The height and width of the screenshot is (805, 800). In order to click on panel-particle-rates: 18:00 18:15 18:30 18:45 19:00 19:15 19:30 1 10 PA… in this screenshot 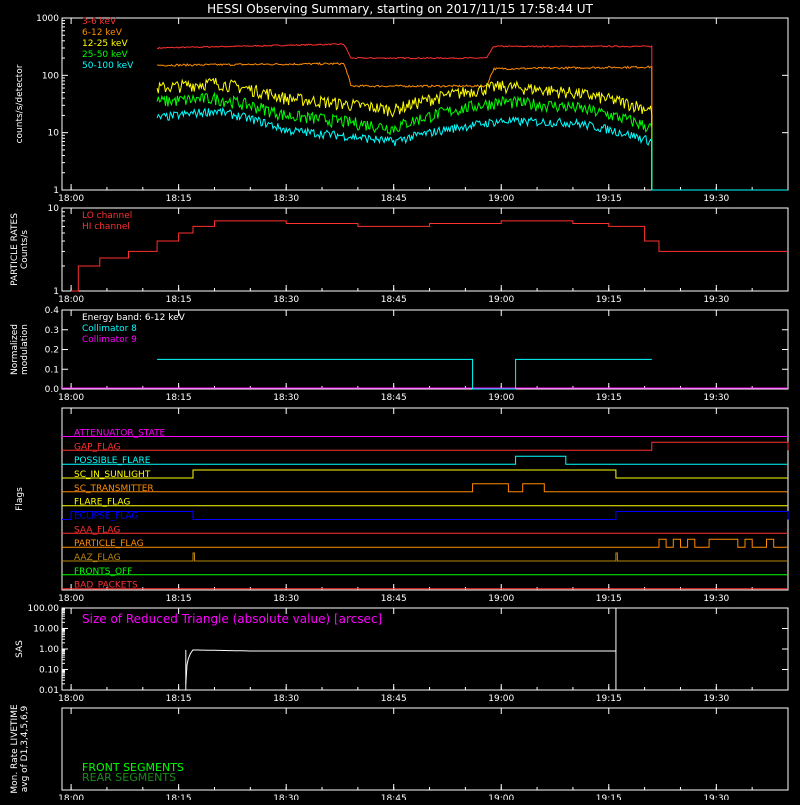, I will do `click(399, 254)`.